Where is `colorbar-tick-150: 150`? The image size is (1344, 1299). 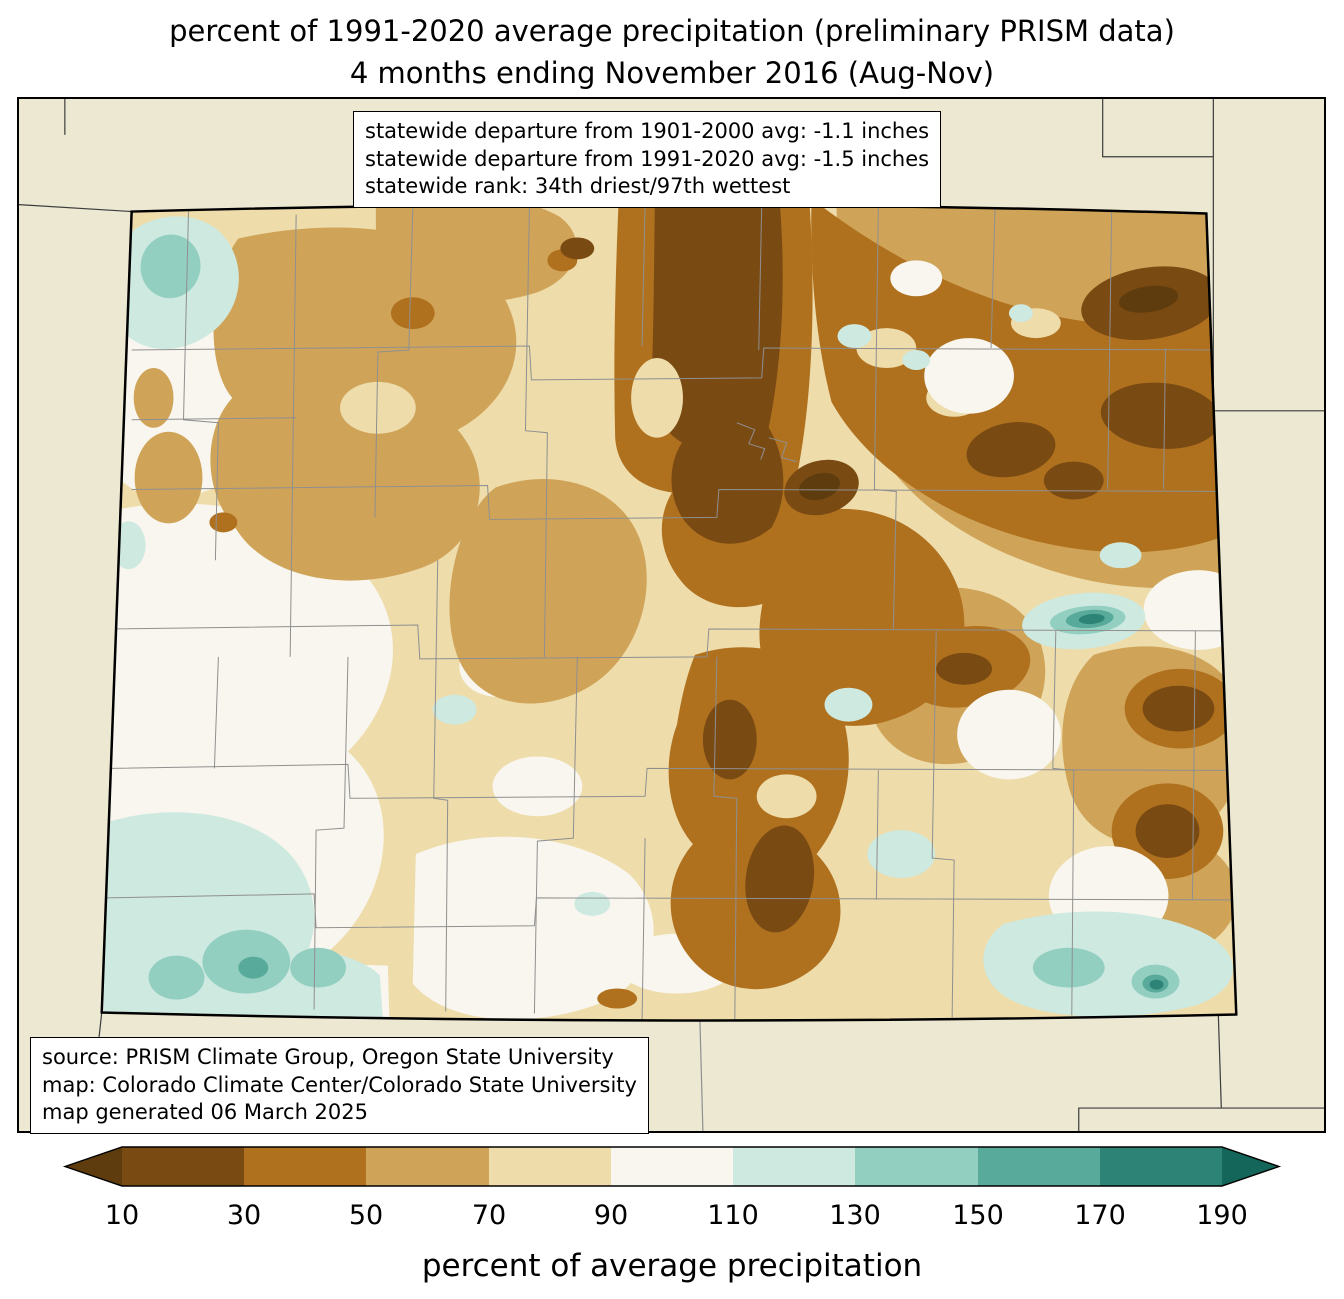 colorbar-tick-150: 150 is located at coordinates (978, 1215).